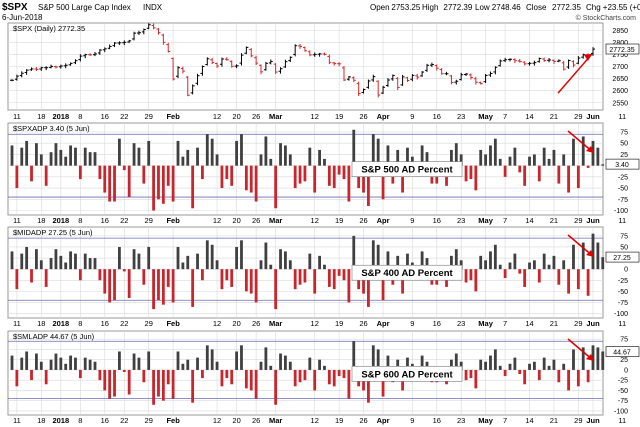 The image size is (640, 427). I want to click on x-tick-label: Jun, so click(593, 116).